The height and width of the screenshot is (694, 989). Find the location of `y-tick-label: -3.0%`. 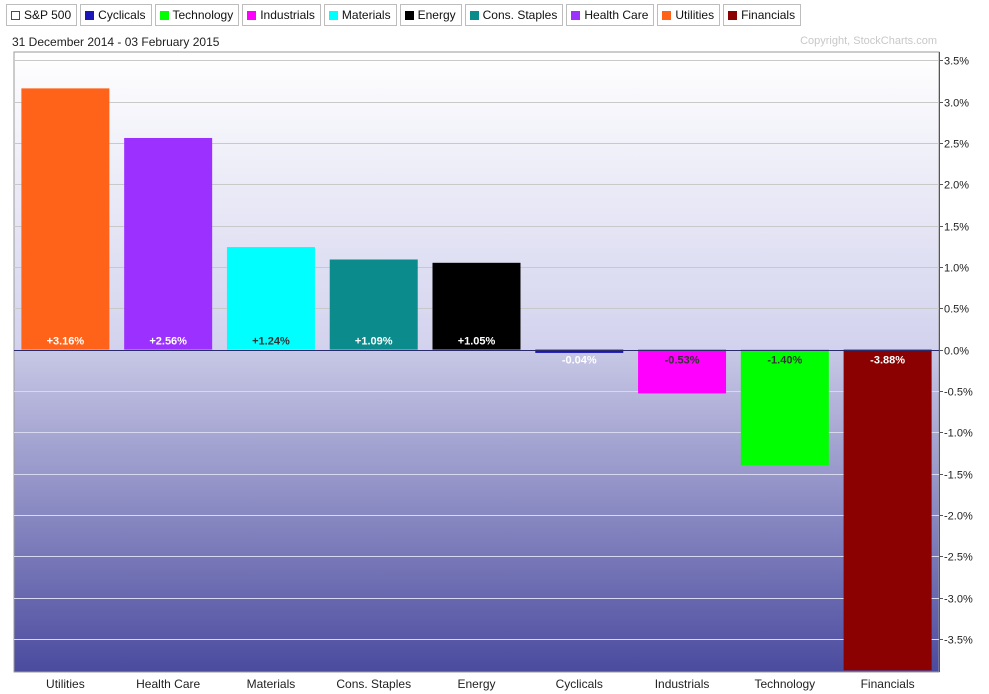

y-tick-label: -3.0% is located at coordinates (958, 600).